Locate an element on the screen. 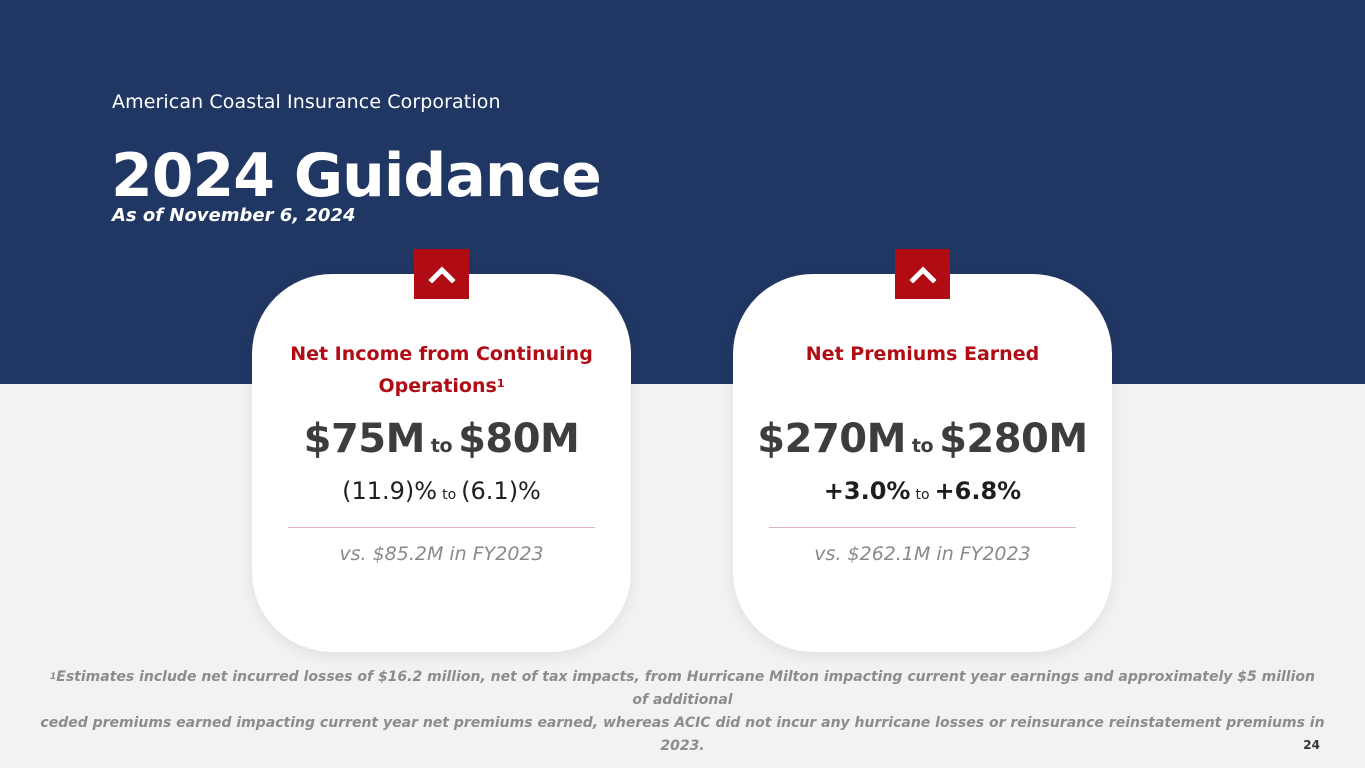 The height and width of the screenshot is (768, 1365). company-name: American Coastal Insurance Corporation is located at coordinates (306, 102).